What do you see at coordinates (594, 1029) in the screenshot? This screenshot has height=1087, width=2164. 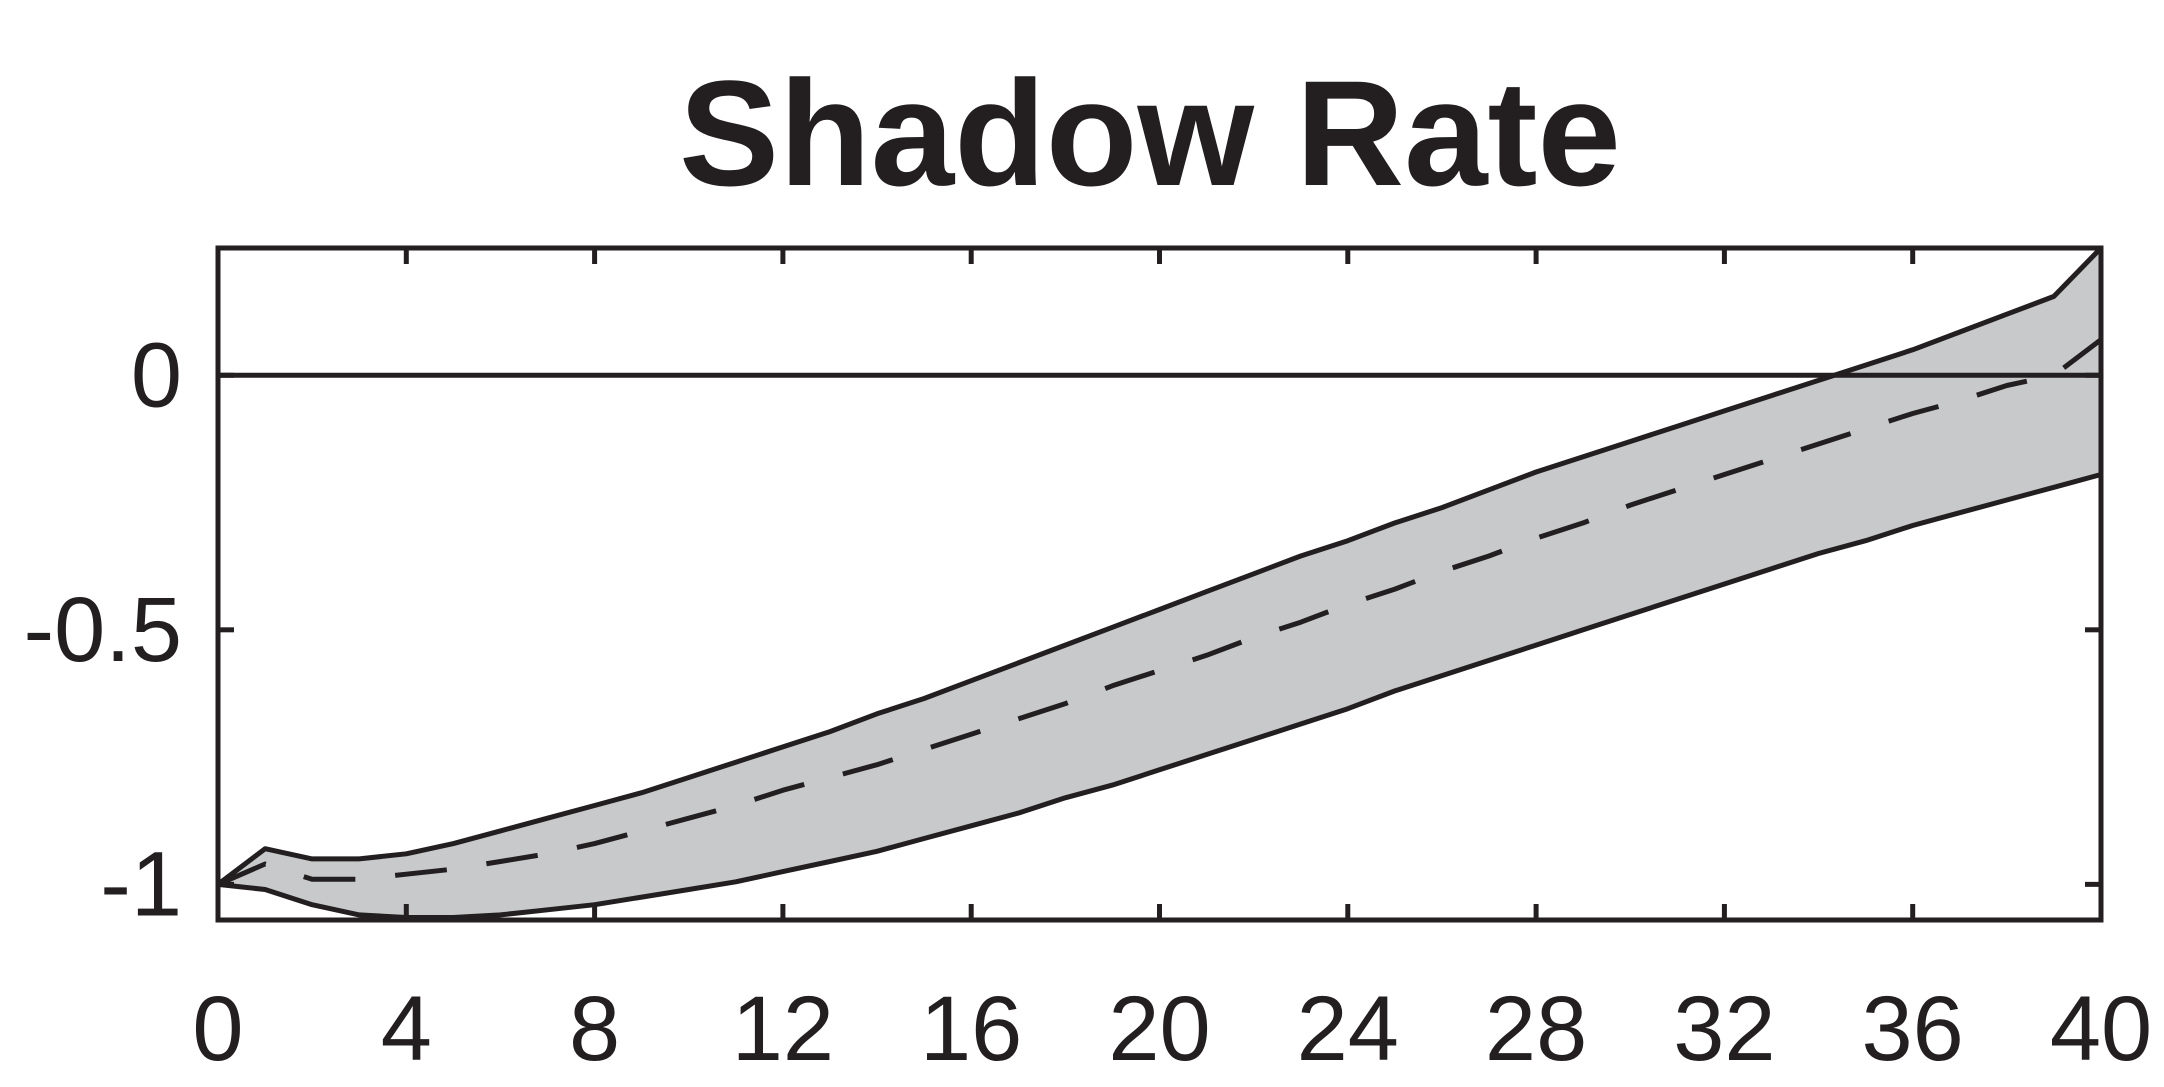 I see `x-tick-label: 8` at bounding box center [594, 1029].